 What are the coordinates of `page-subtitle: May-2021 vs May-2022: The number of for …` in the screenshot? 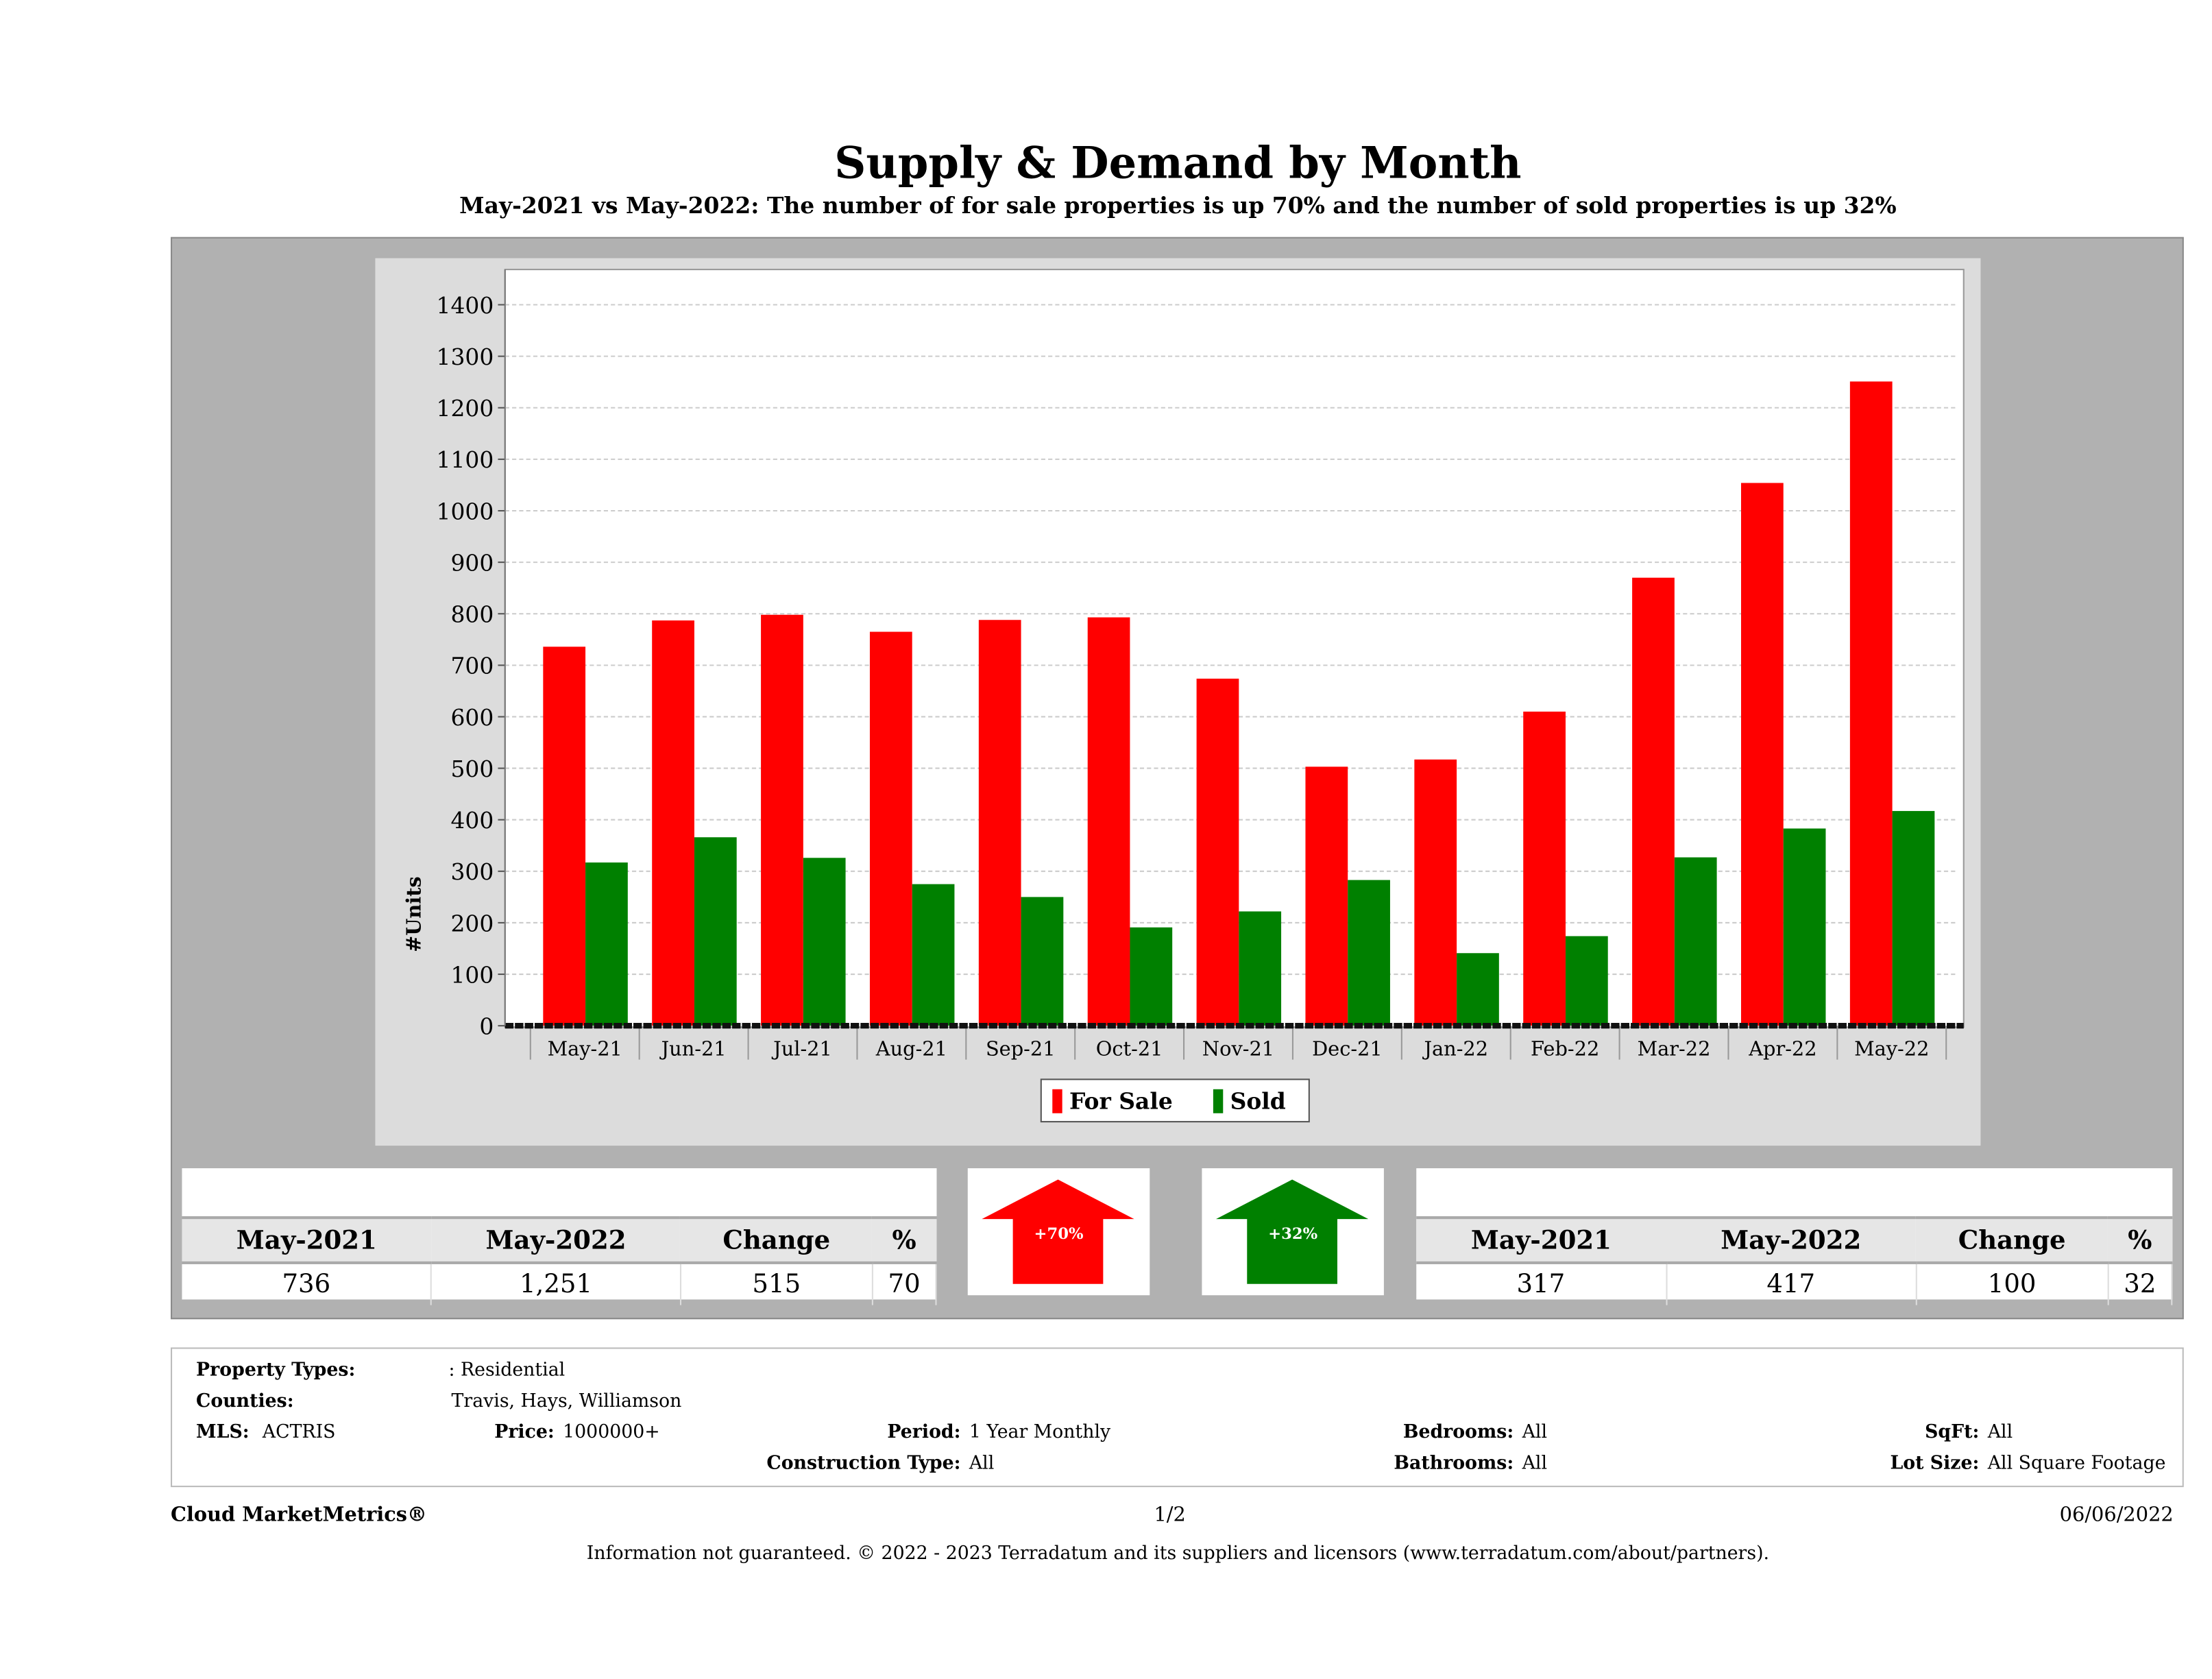 It's located at (1178, 205).